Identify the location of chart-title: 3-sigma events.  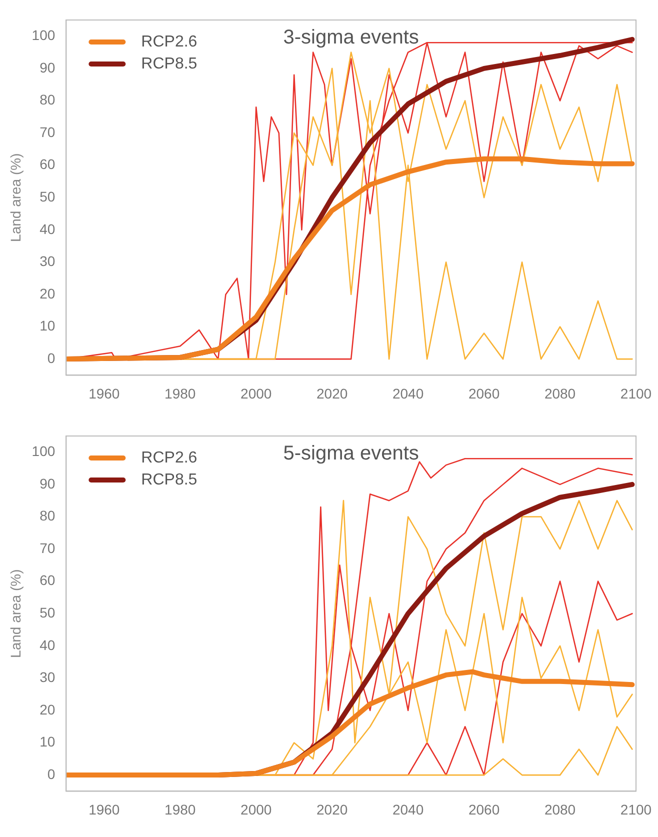
(351, 37).